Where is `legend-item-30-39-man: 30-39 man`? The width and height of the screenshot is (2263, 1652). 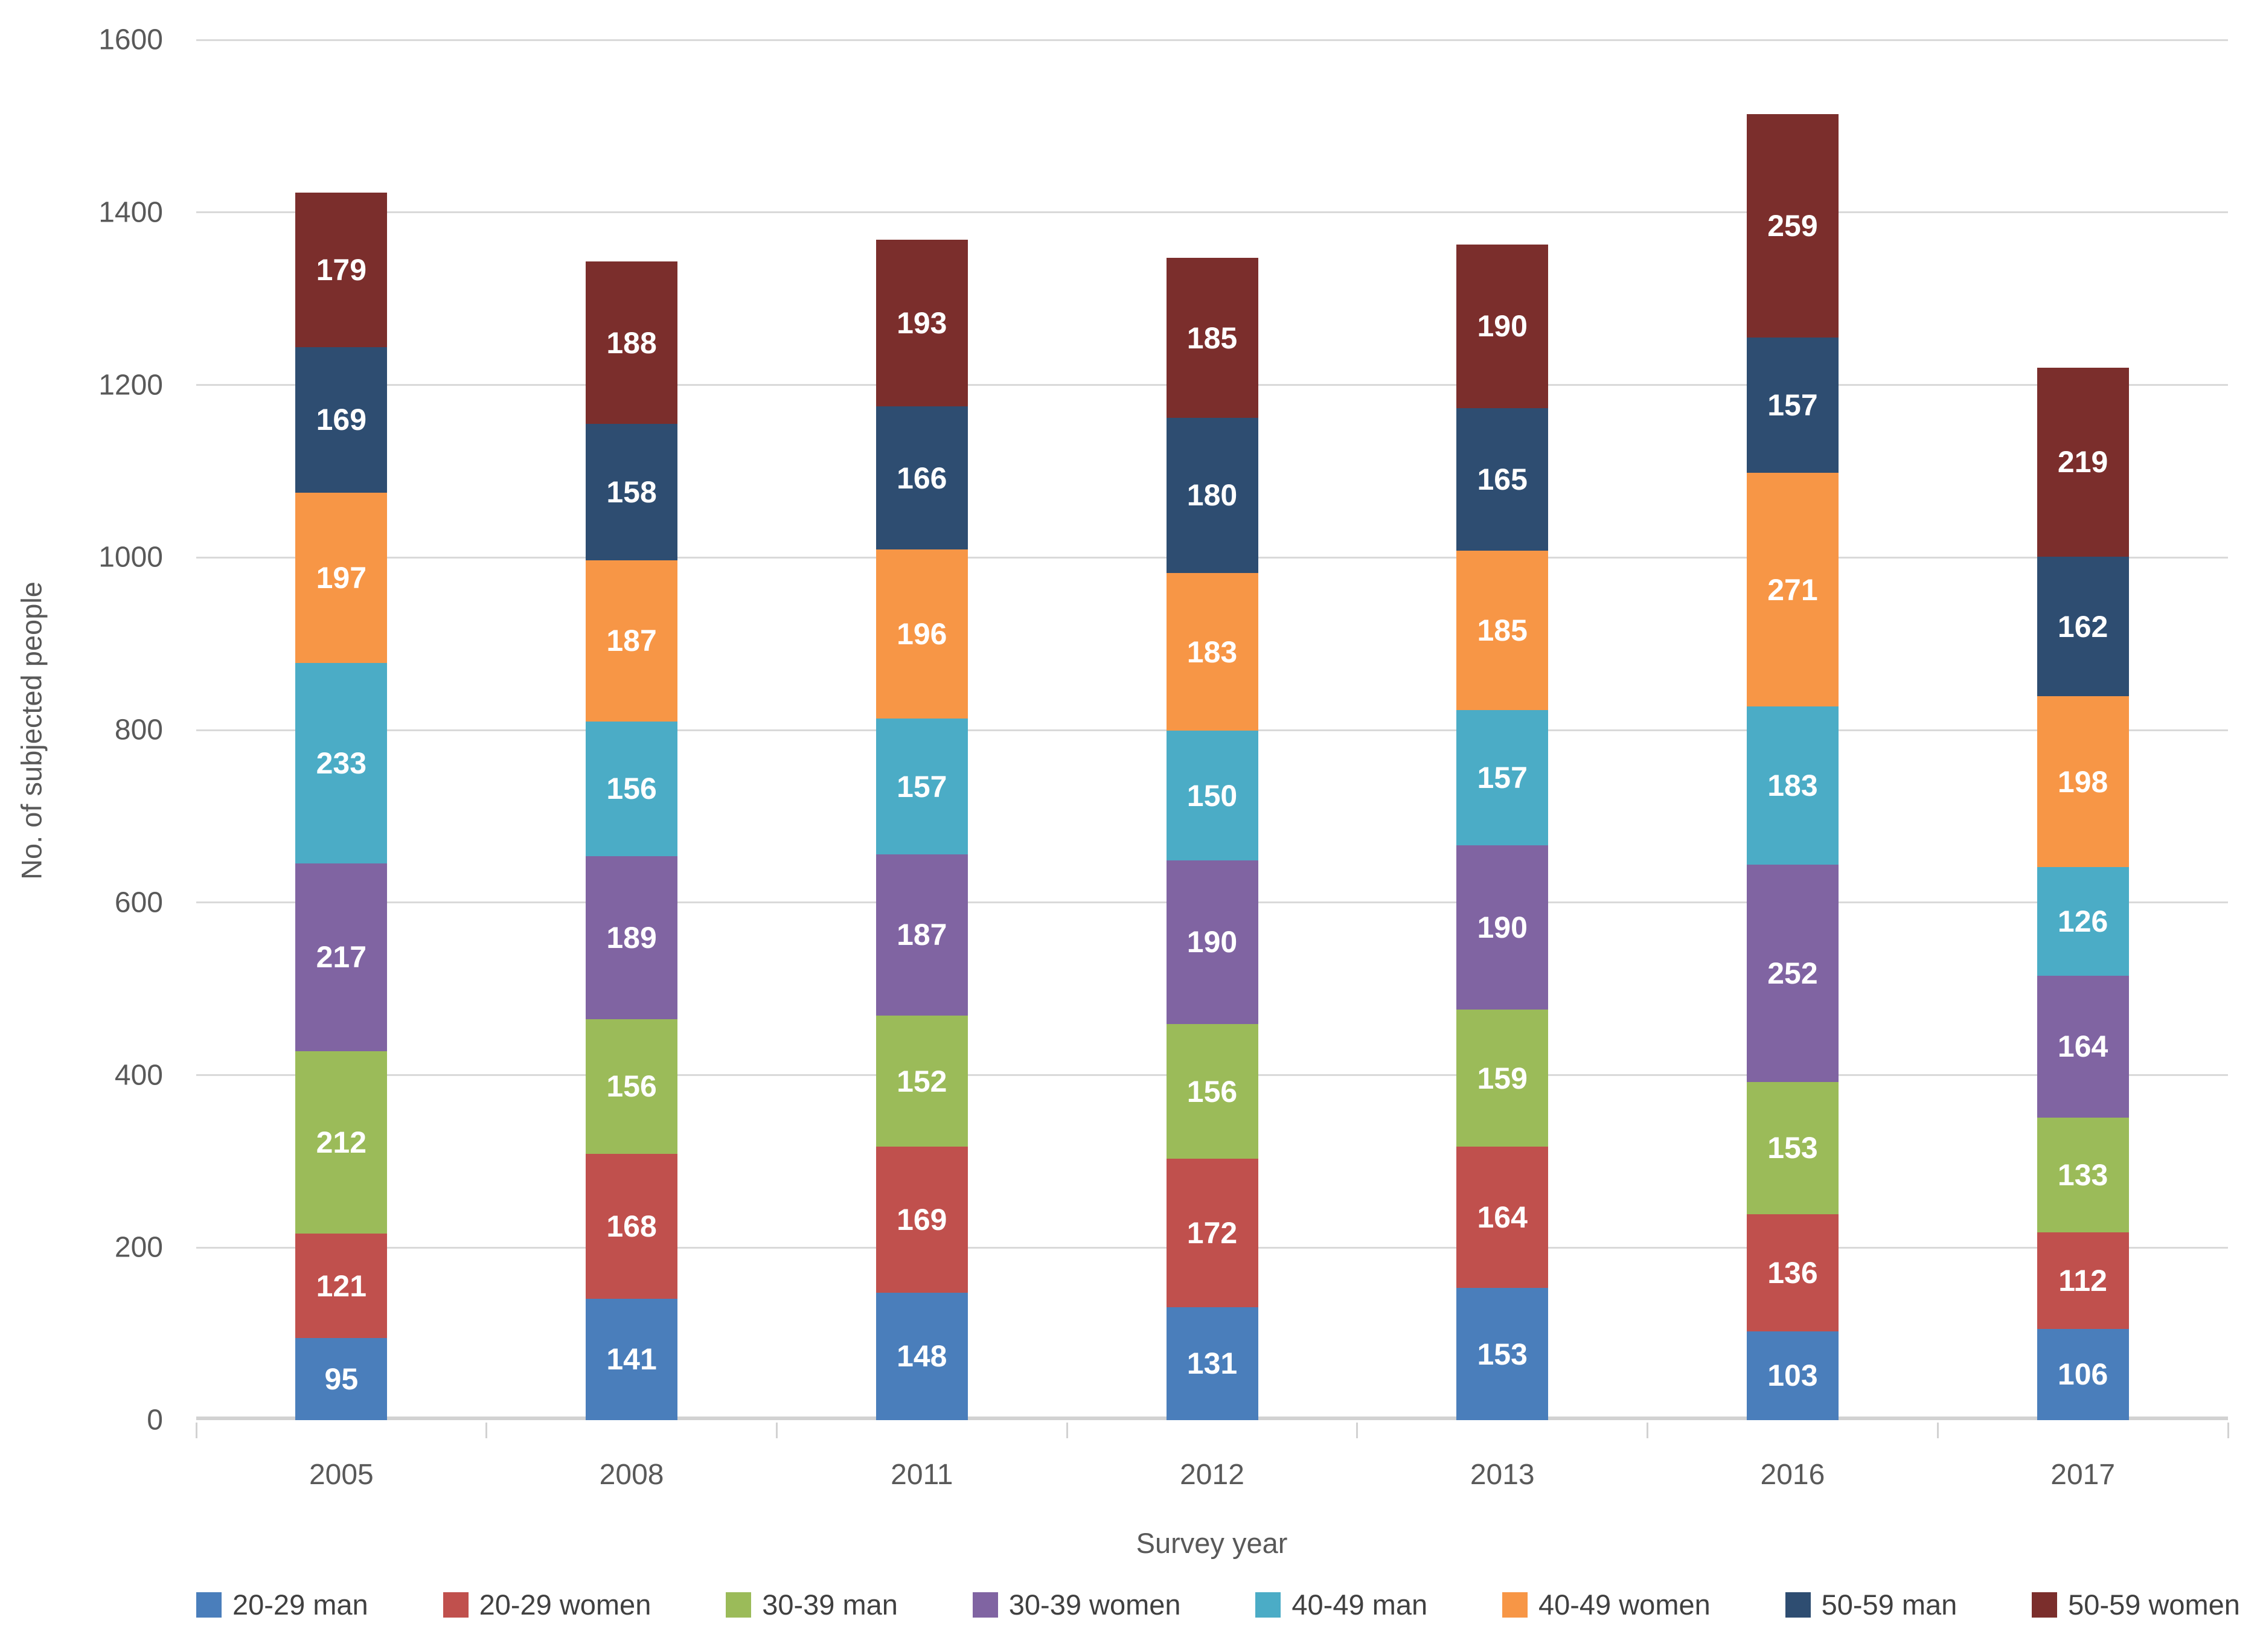
legend-item-30-39-man: 30-39 man is located at coordinates (812, 1604).